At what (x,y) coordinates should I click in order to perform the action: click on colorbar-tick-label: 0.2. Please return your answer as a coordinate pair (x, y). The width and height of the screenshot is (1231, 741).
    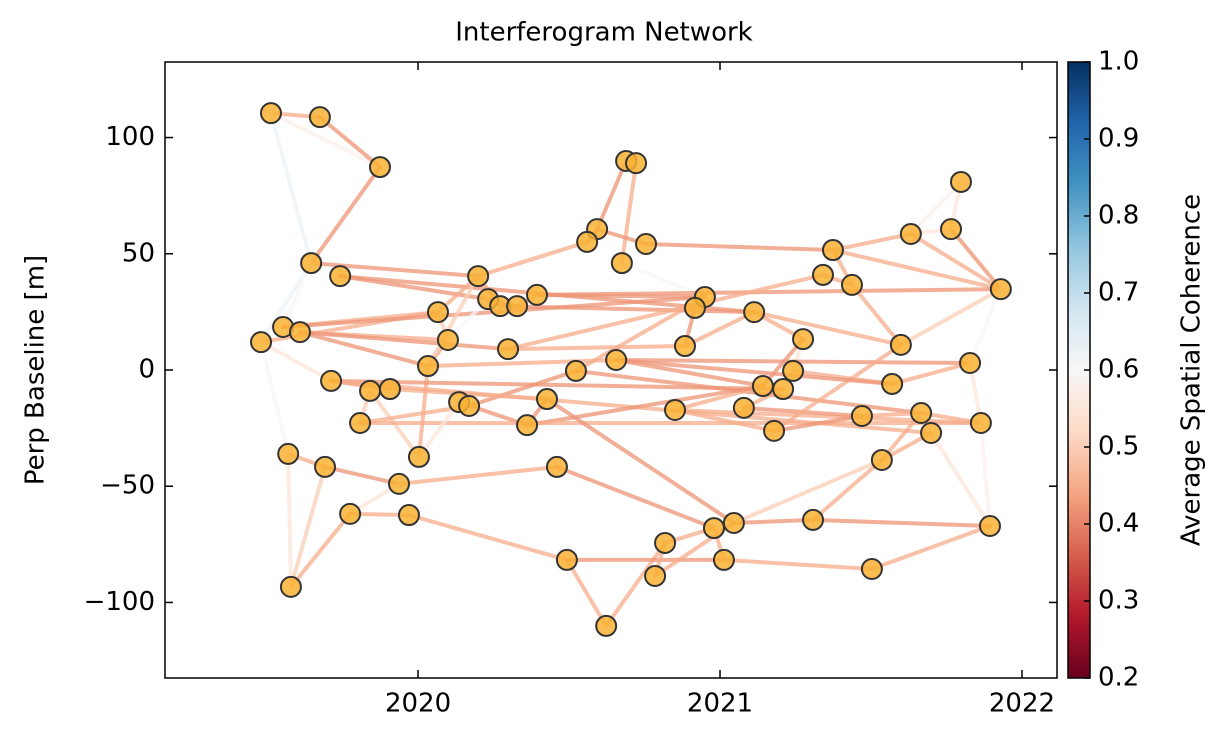
    Looking at the image, I should click on (1118, 678).